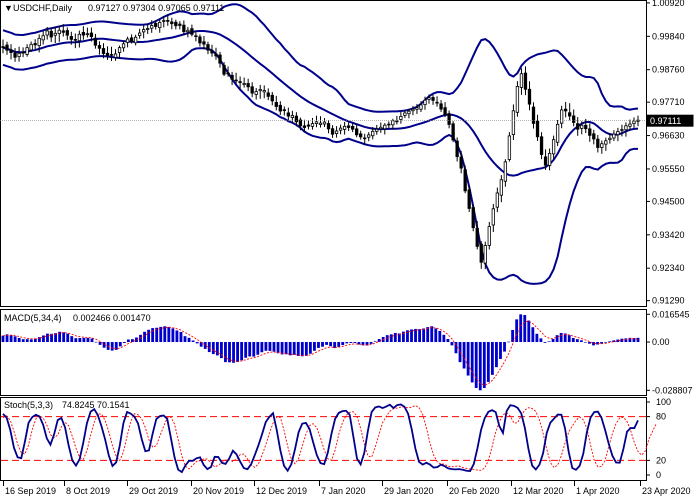 Image resolution: width=700 pixels, height=500 pixels. Describe the element at coordinates (329, 438) in the screenshot. I see `stoch-signal-line` at that location.